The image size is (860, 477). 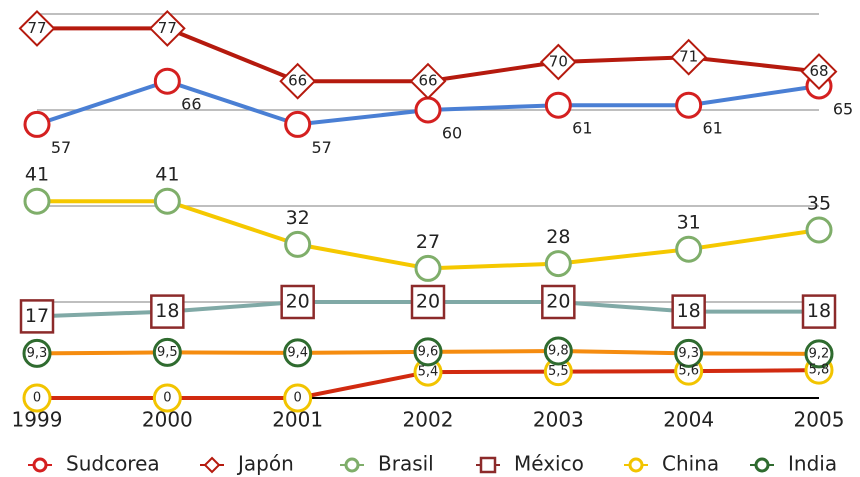 I want to click on data-label: 68, so click(x=818, y=71).